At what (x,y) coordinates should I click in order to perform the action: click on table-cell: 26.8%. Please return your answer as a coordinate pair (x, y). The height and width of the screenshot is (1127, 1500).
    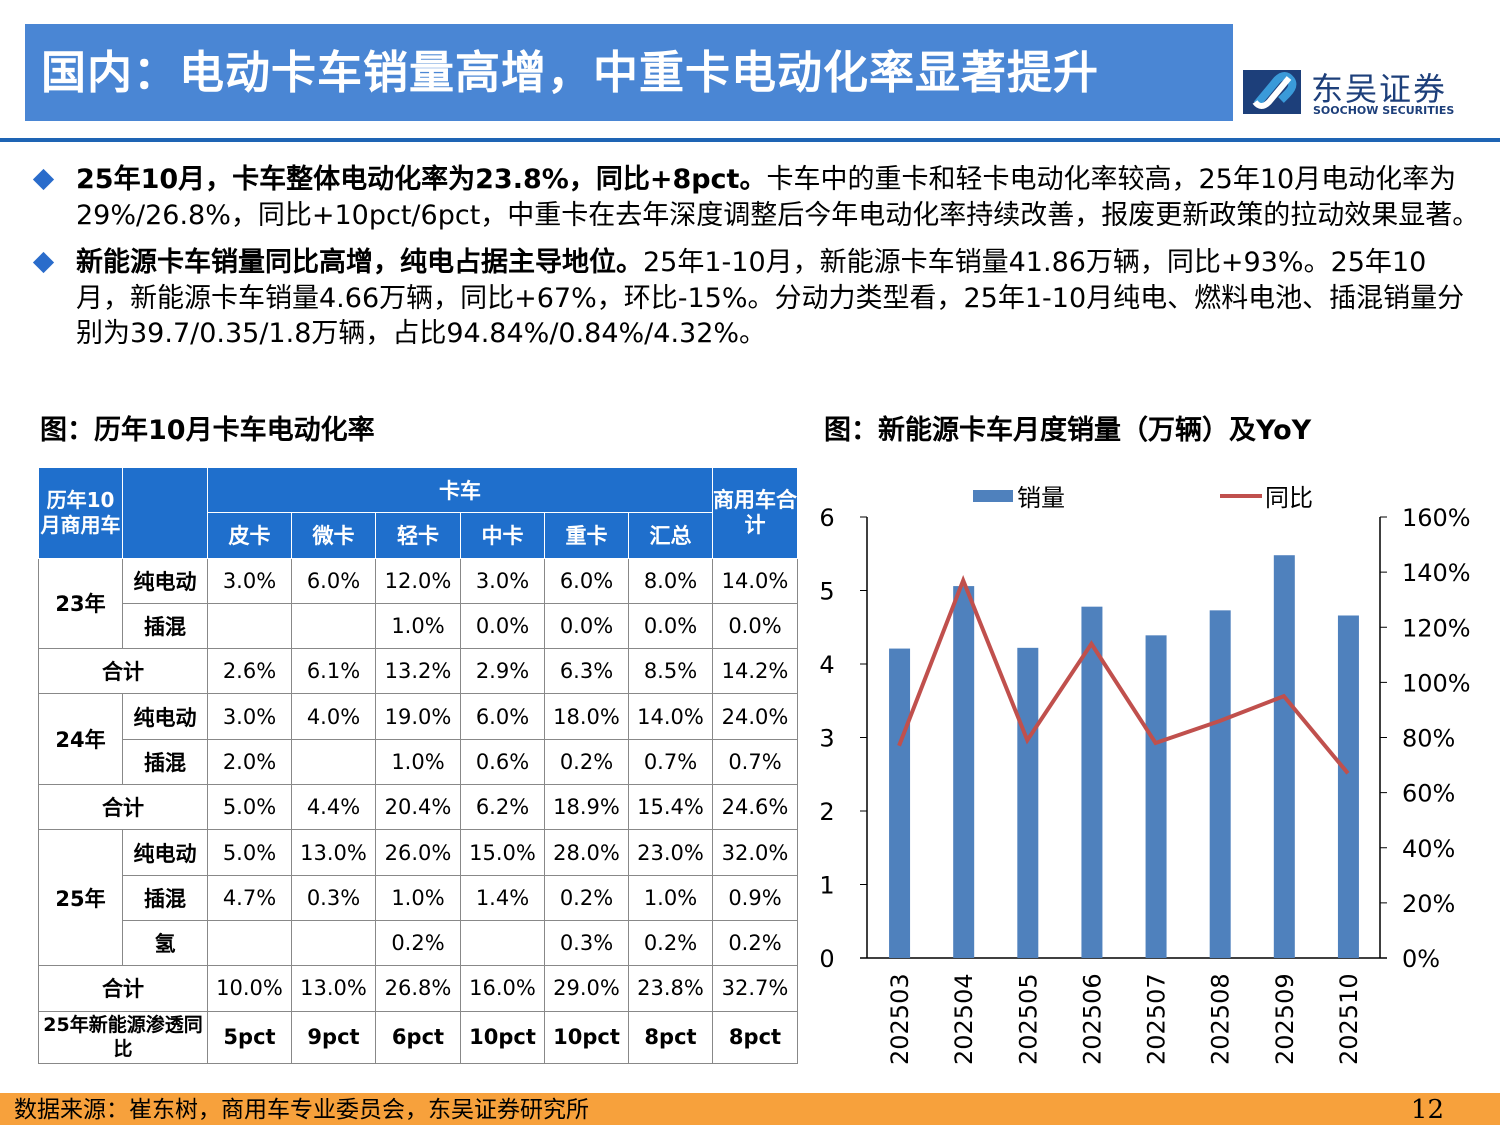
    Looking at the image, I should click on (418, 988).